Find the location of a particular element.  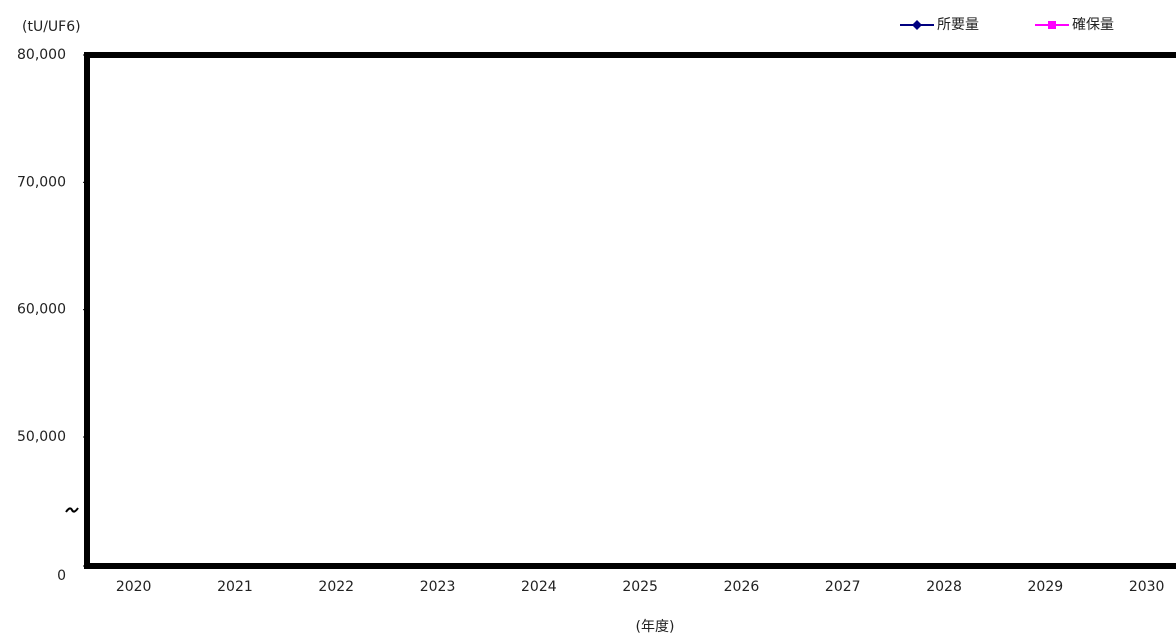

y-axis-label: (tU/UF6) is located at coordinates (51, 27).